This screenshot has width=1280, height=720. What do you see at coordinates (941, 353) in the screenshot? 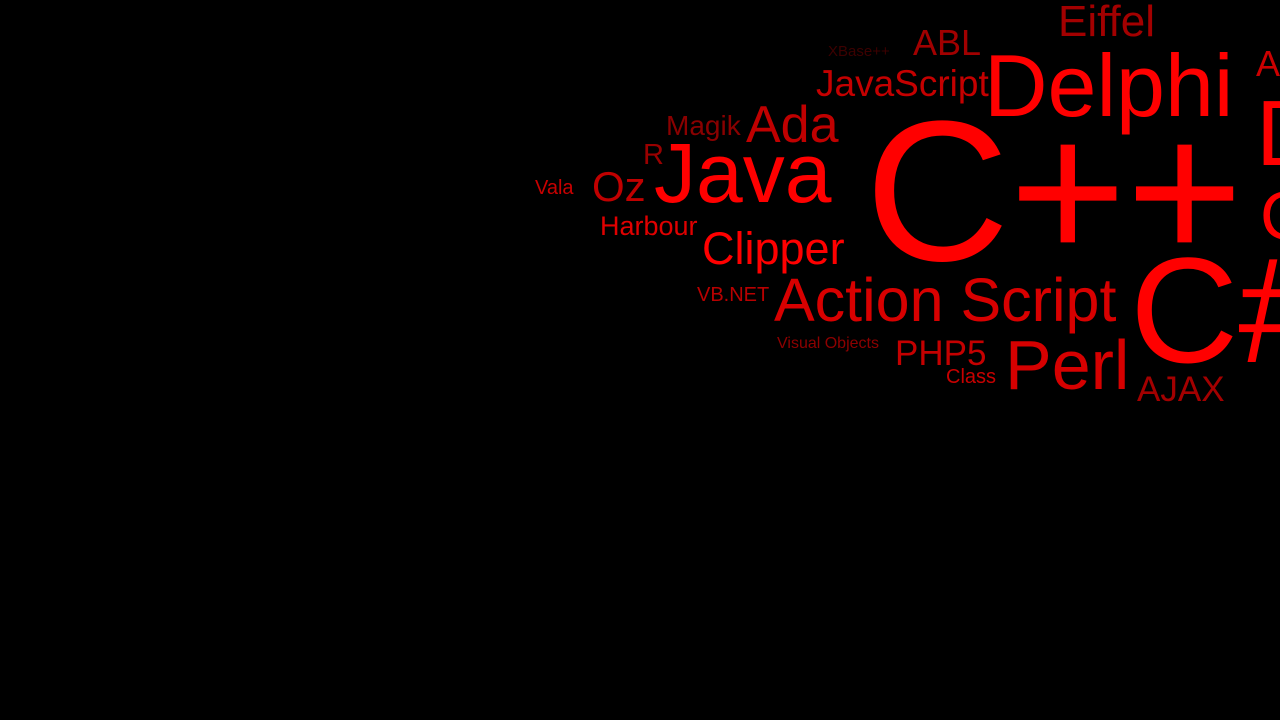
I see `word-php5: PHP5` at bounding box center [941, 353].